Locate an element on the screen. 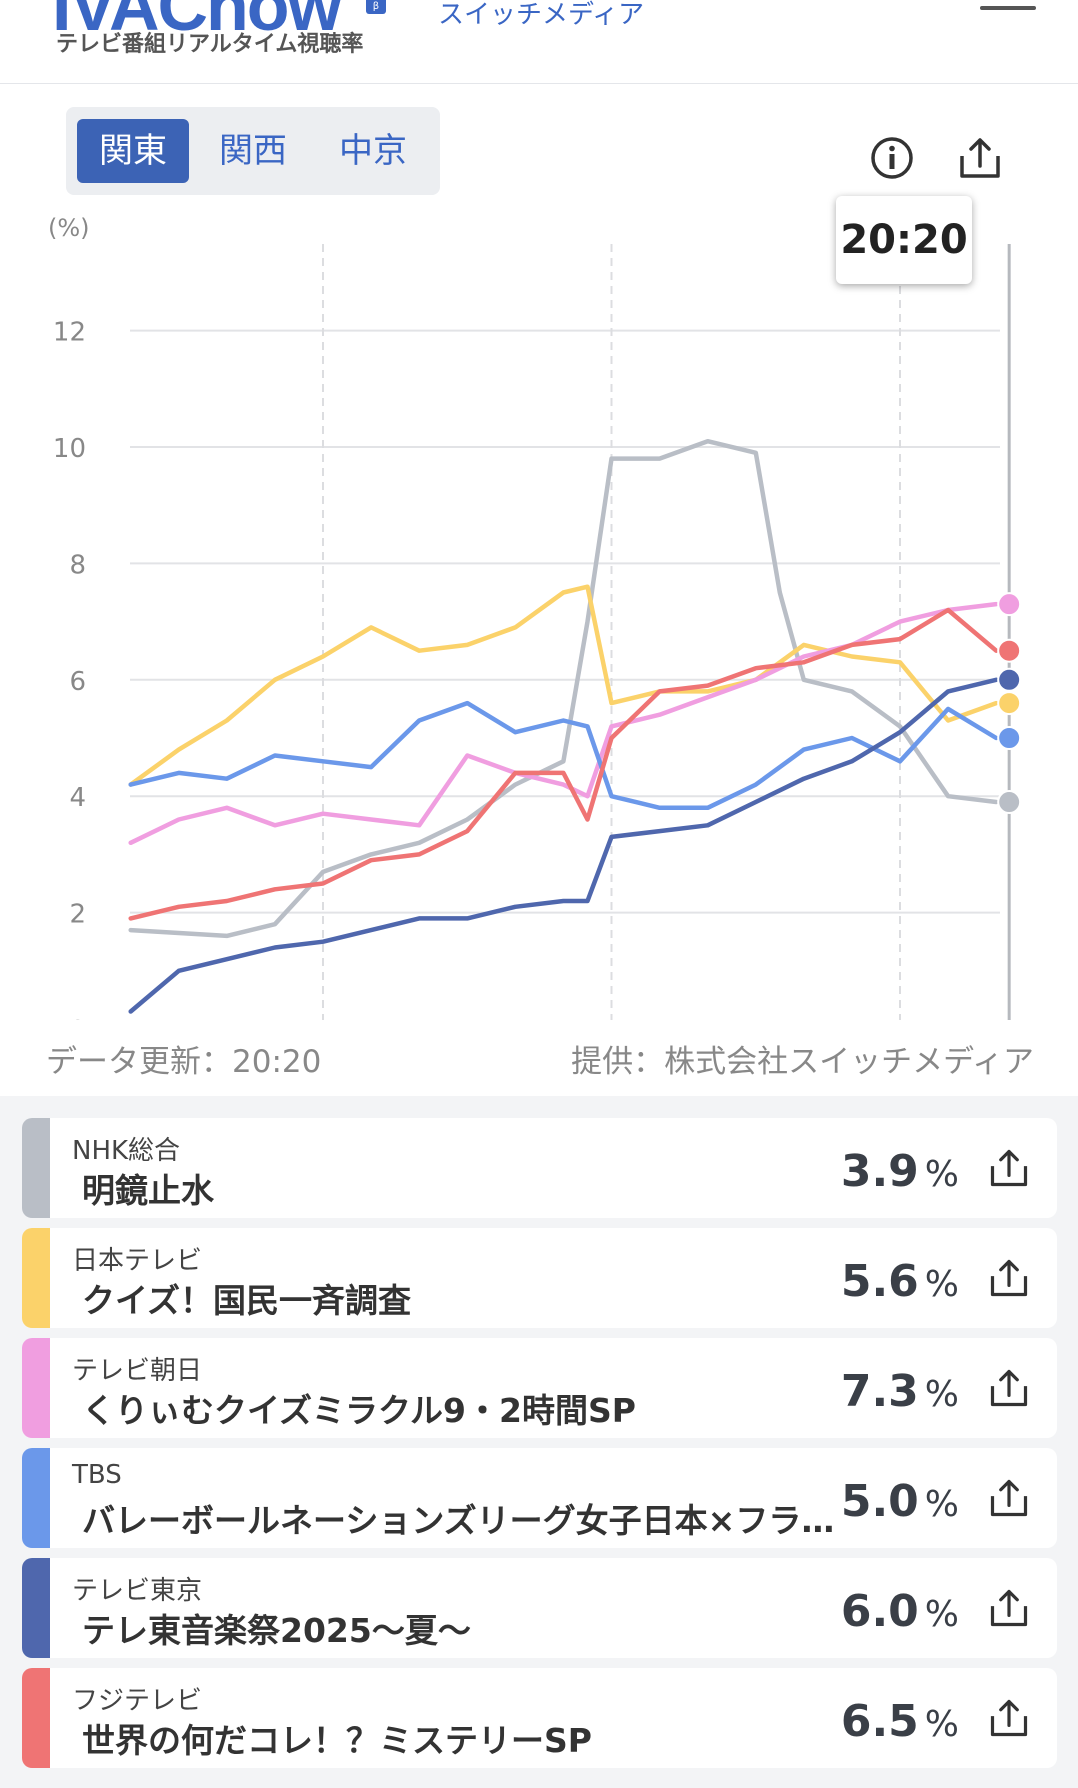 The width and height of the screenshot is (1078, 1788). region-tab-kansai: 関西 is located at coordinates (253, 151).